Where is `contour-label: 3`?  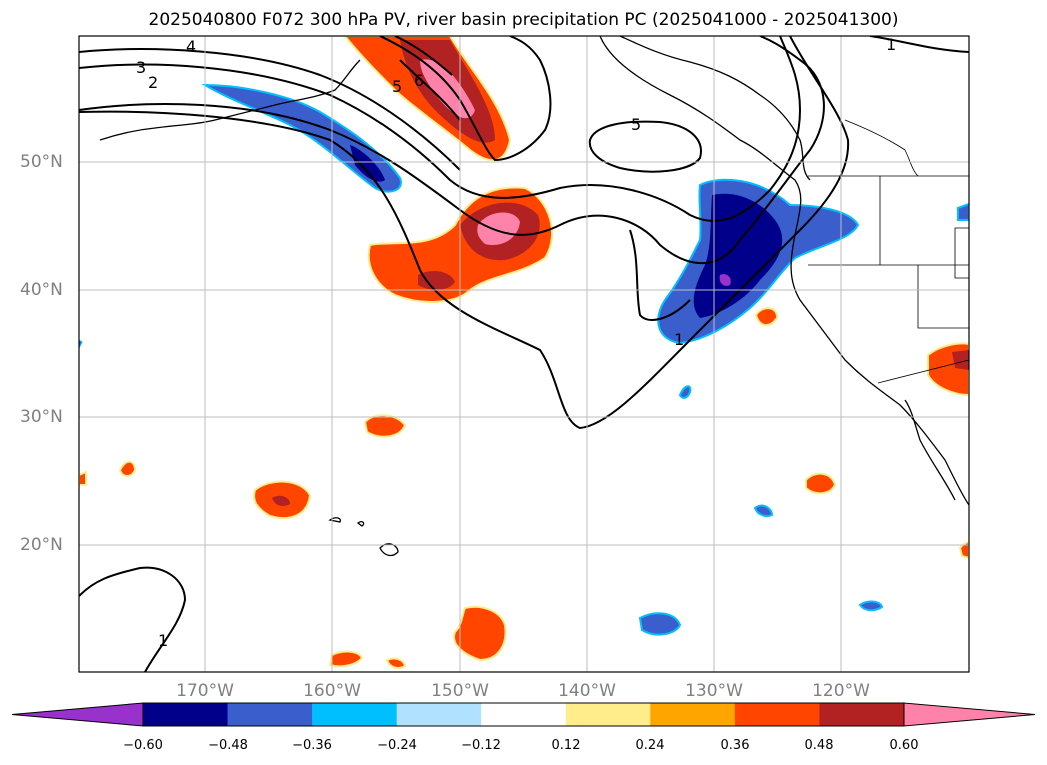 contour-label: 3 is located at coordinates (141, 67).